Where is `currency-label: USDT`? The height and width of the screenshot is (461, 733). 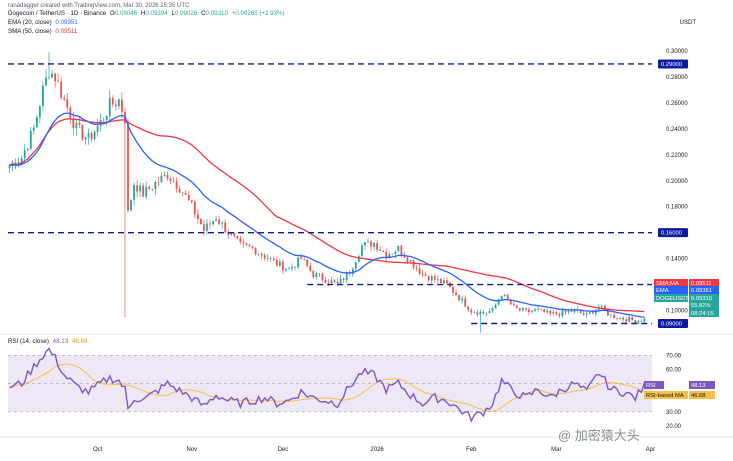 currency-label: USDT is located at coordinates (688, 23).